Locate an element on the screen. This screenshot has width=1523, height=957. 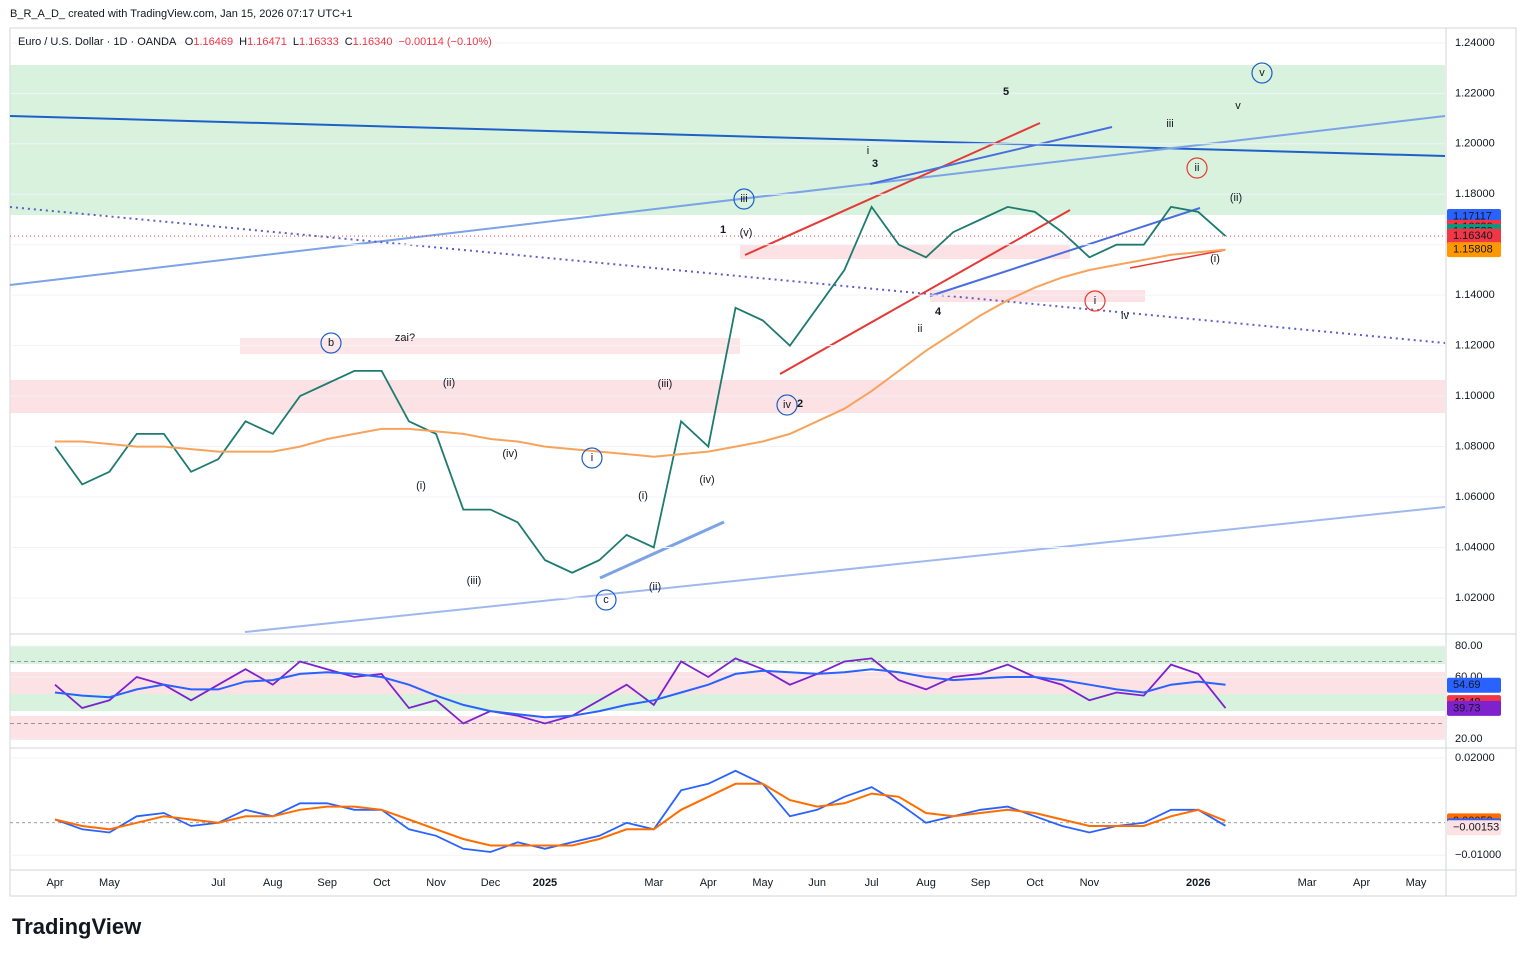
wave-label: 2 is located at coordinates (800, 404).